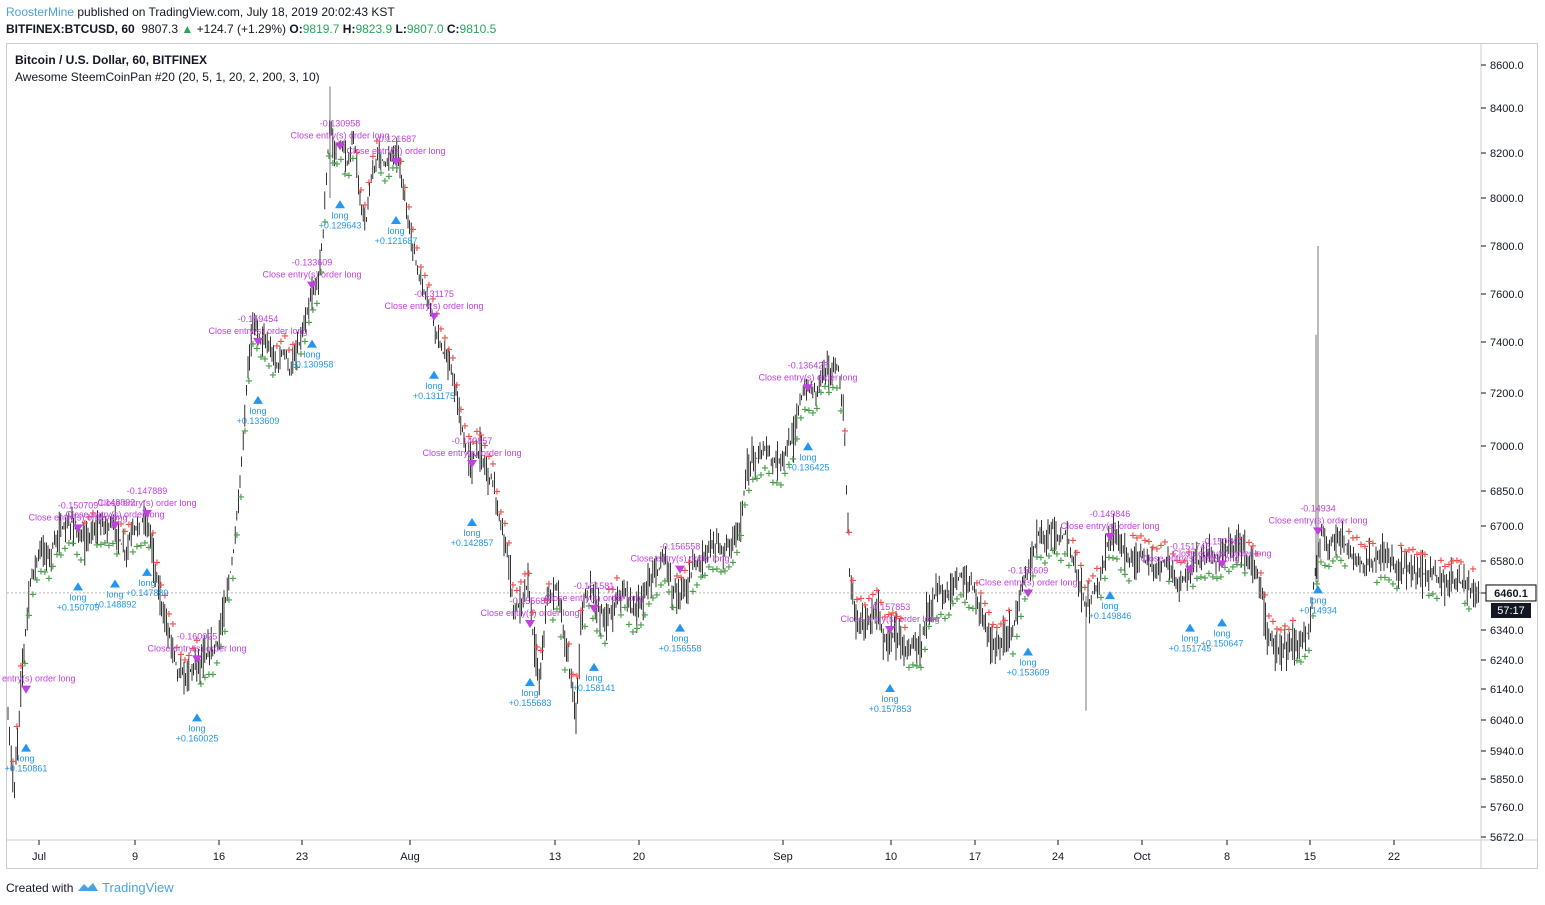 This screenshot has width=1545, height=905. What do you see at coordinates (594, 688) in the screenshot?
I see `entry-value: +0.158141` at bounding box center [594, 688].